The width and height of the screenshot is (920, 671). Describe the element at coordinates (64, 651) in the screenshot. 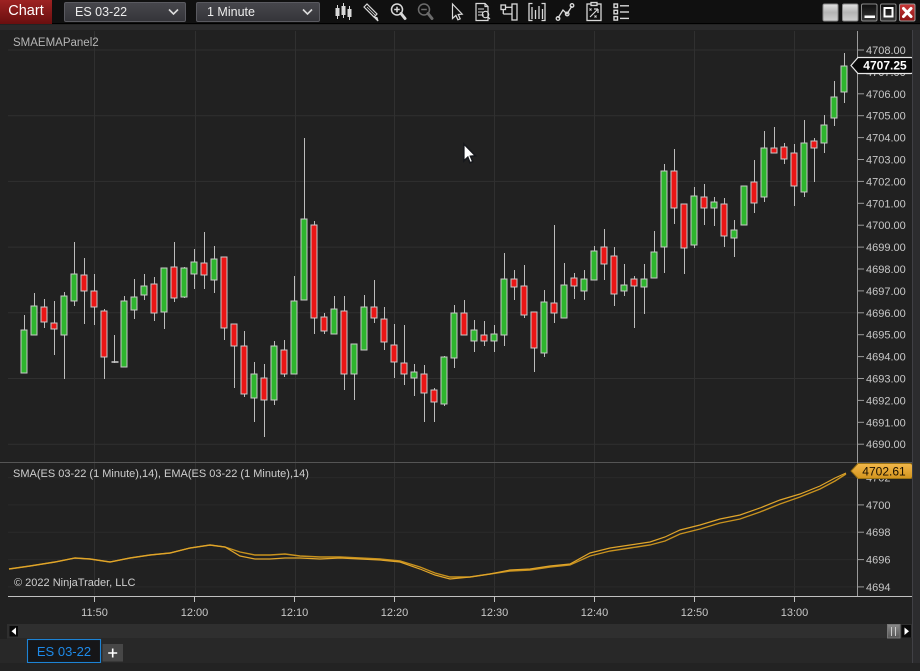

I see `svg-text: ES 03-22` at that location.